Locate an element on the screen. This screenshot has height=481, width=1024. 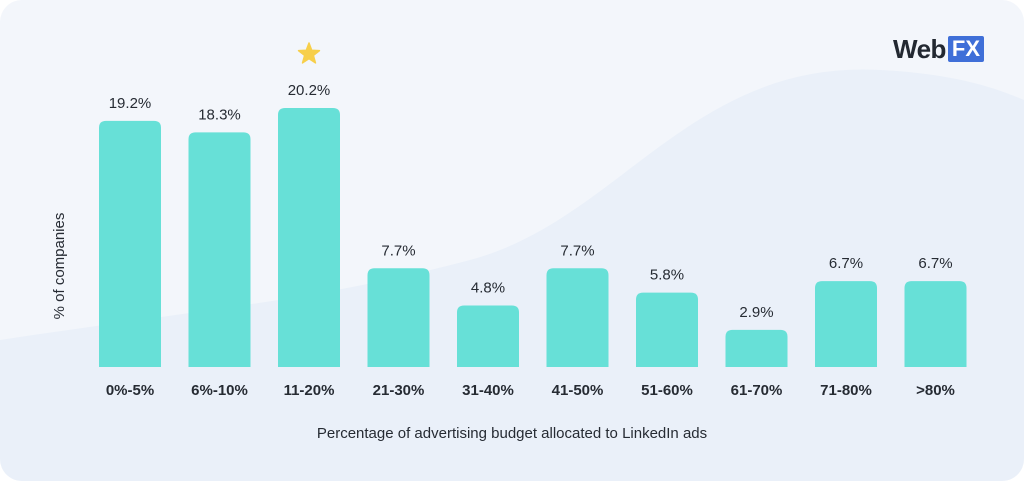
data-label: 4.8% is located at coordinates (488, 287).